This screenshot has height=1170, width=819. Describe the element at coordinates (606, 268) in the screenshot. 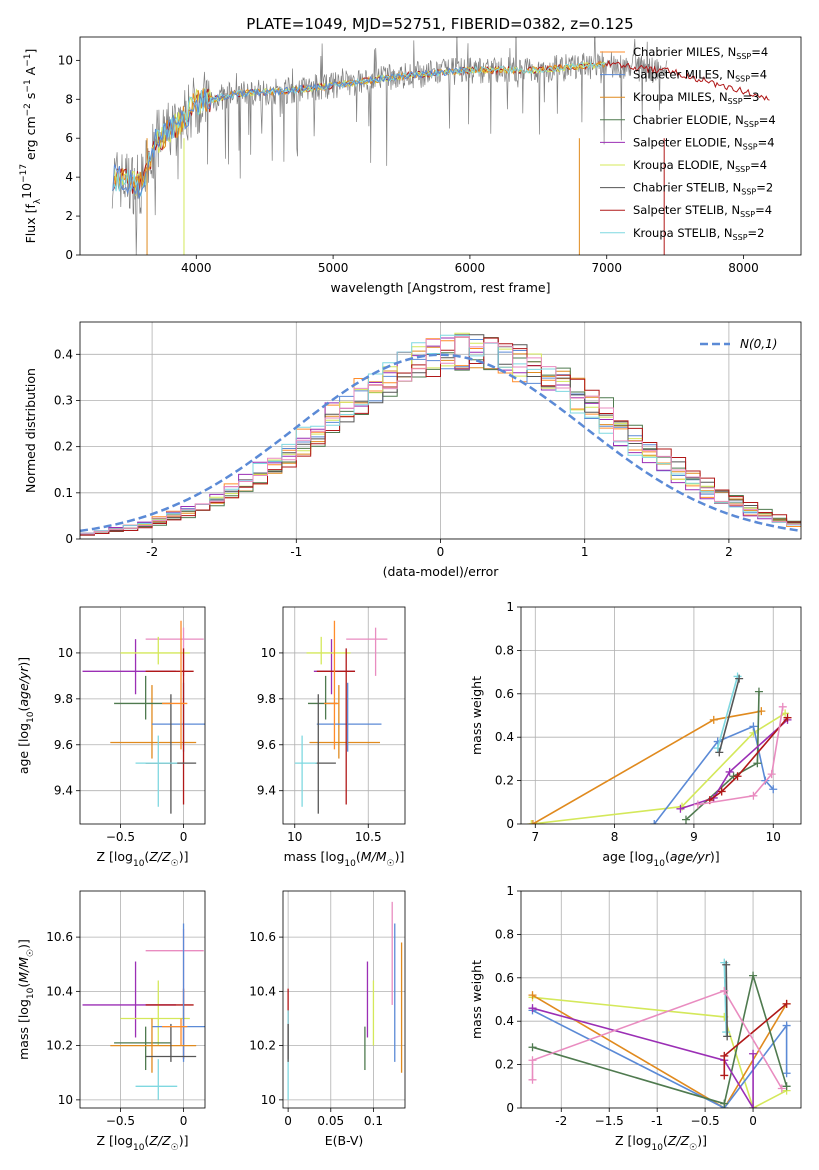

I see `x-tick-label: 7000` at that location.